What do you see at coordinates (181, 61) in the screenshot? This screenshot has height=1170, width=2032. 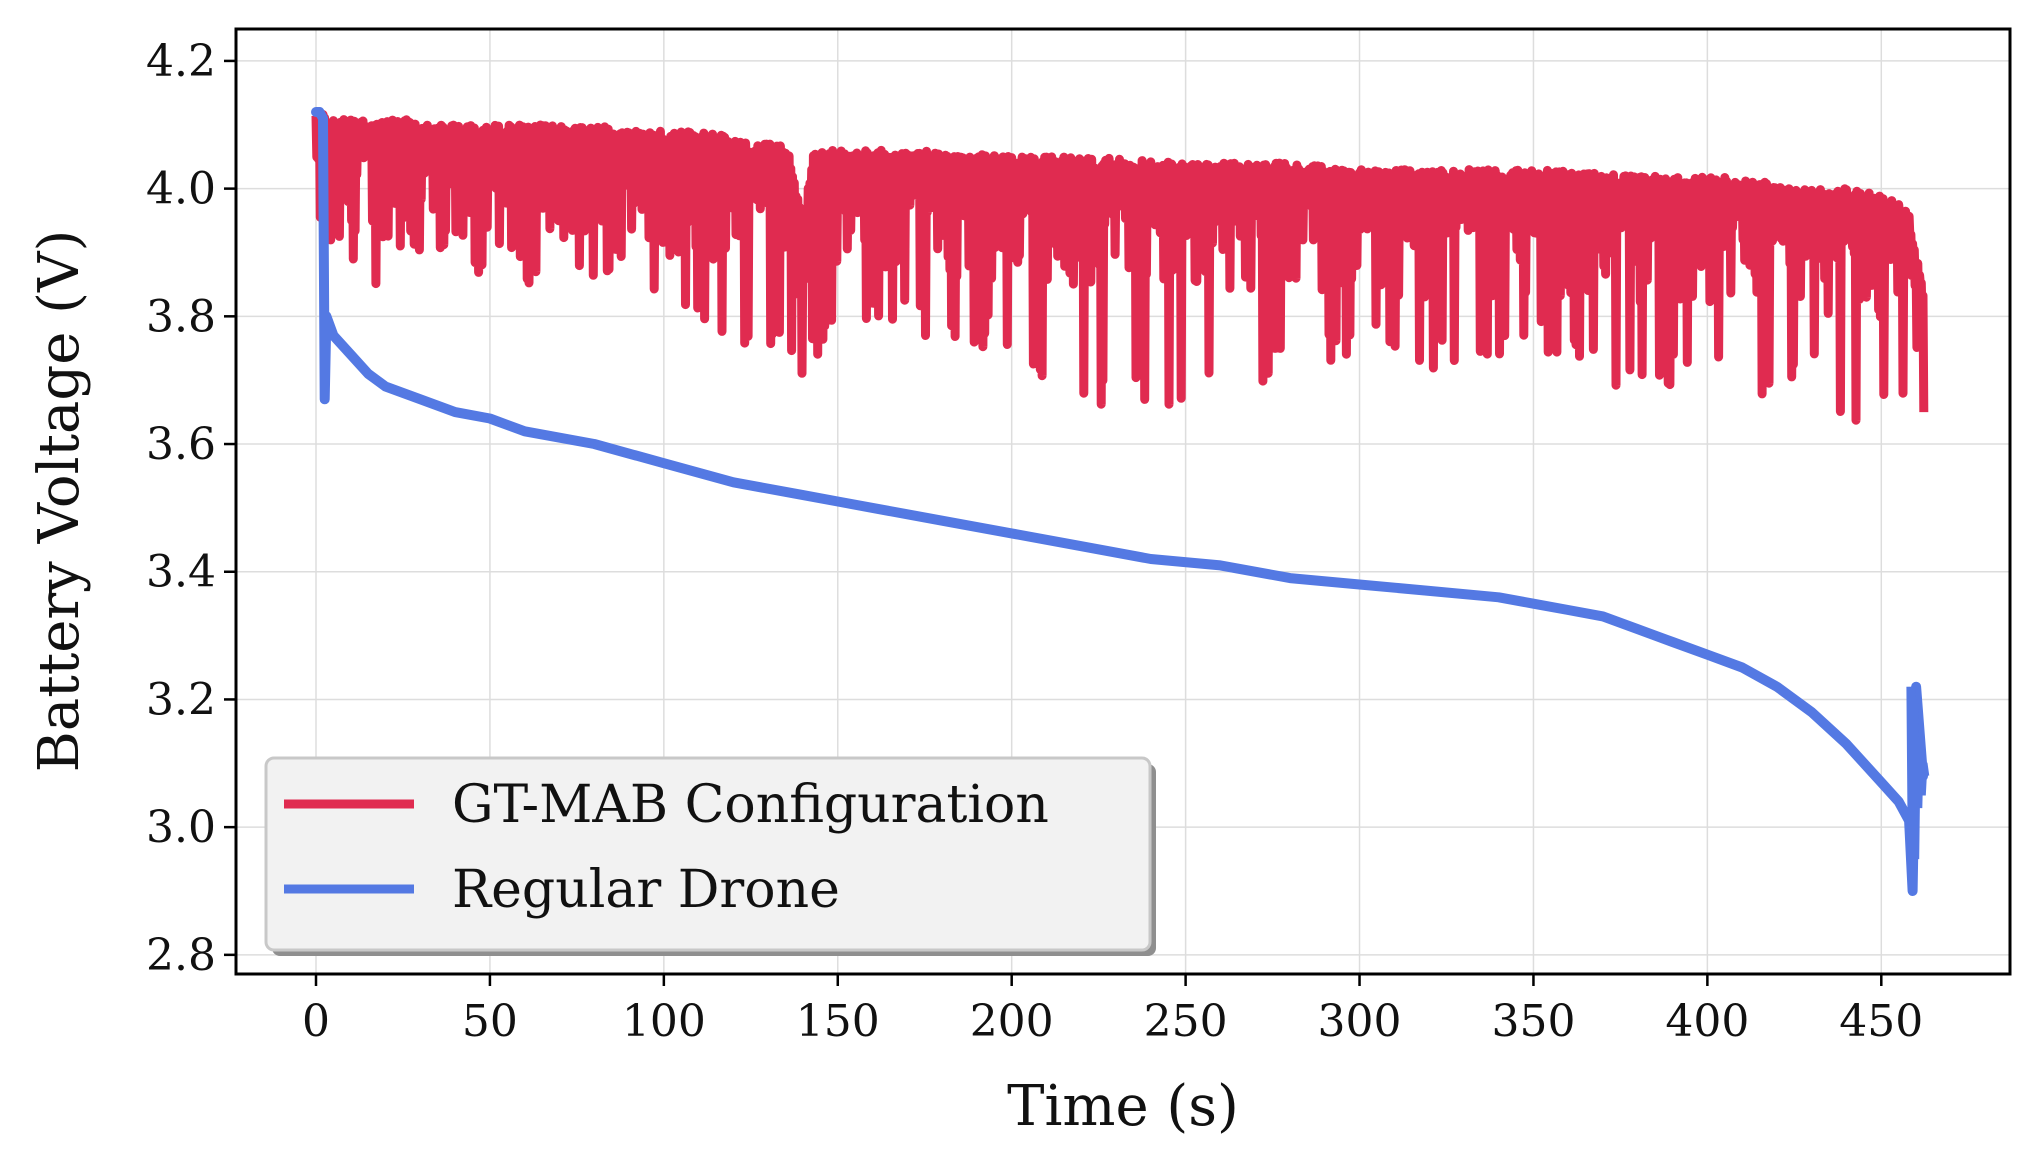 I see `y-tick-label: 4.2` at bounding box center [181, 61].